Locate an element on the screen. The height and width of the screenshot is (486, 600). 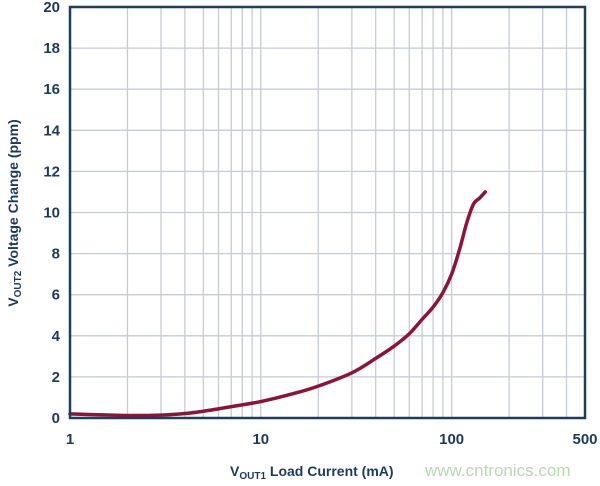
y-tick-label: 12 is located at coordinates (51, 171).